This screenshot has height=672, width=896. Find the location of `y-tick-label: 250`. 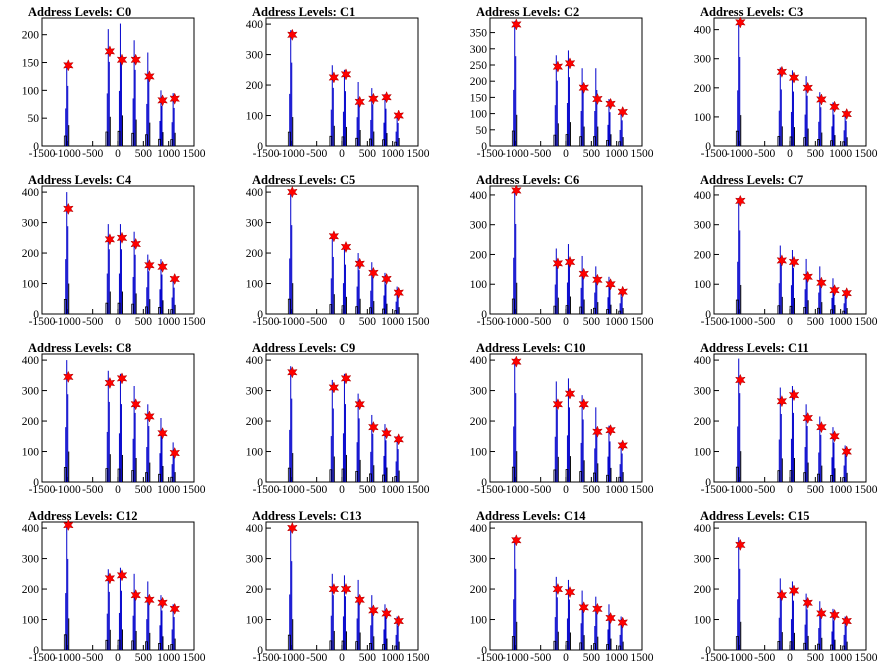

y-tick-label: 250 is located at coordinates (479, 66).